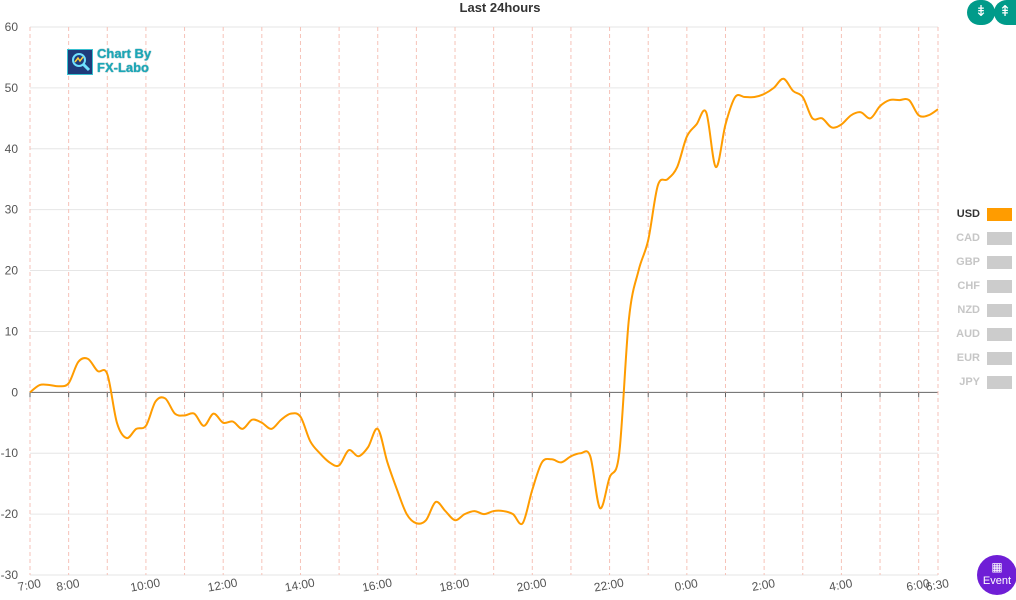 This screenshot has width=1016, height=600. Describe the element at coordinates (609, 585) in the screenshot. I see `x-tick-label: 22:00` at that location.